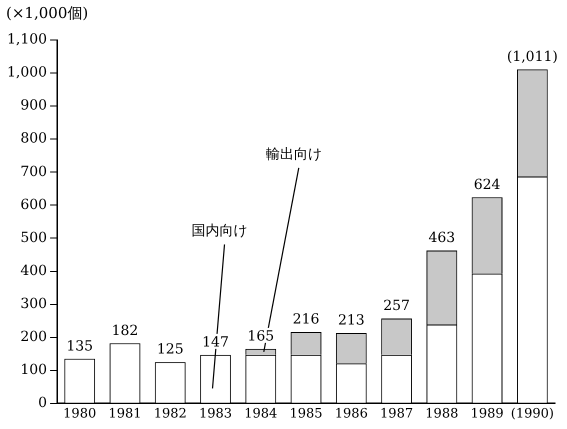  I want to click on total-label: 165, so click(260, 336).